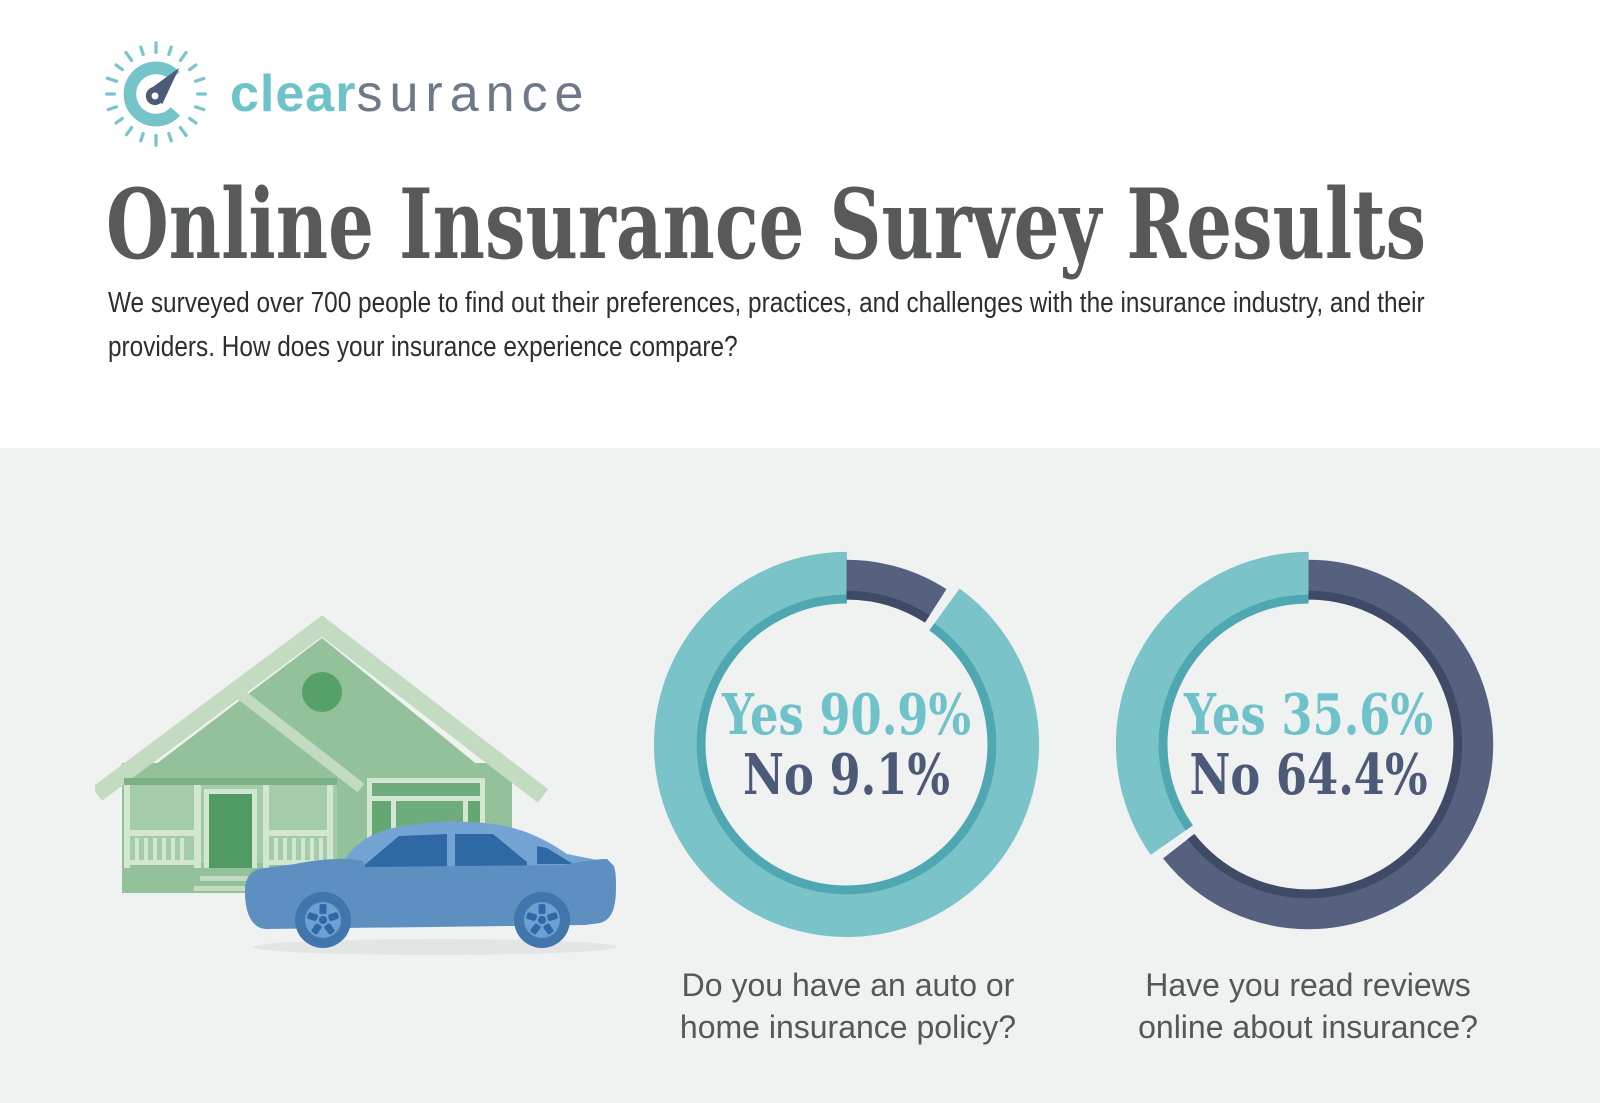  I want to click on brand-name-light: surance, so click(473, 94).